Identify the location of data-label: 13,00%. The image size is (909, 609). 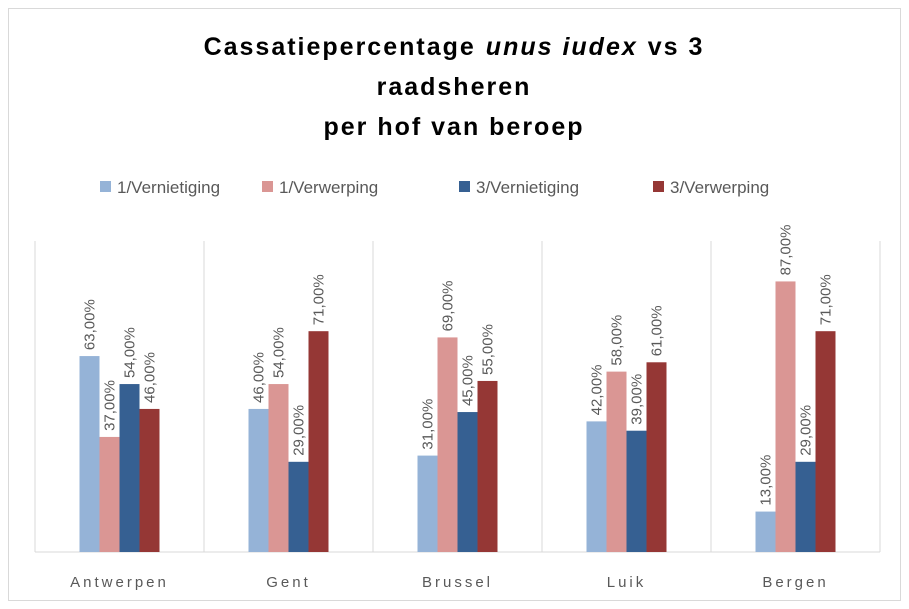
(766, 480).